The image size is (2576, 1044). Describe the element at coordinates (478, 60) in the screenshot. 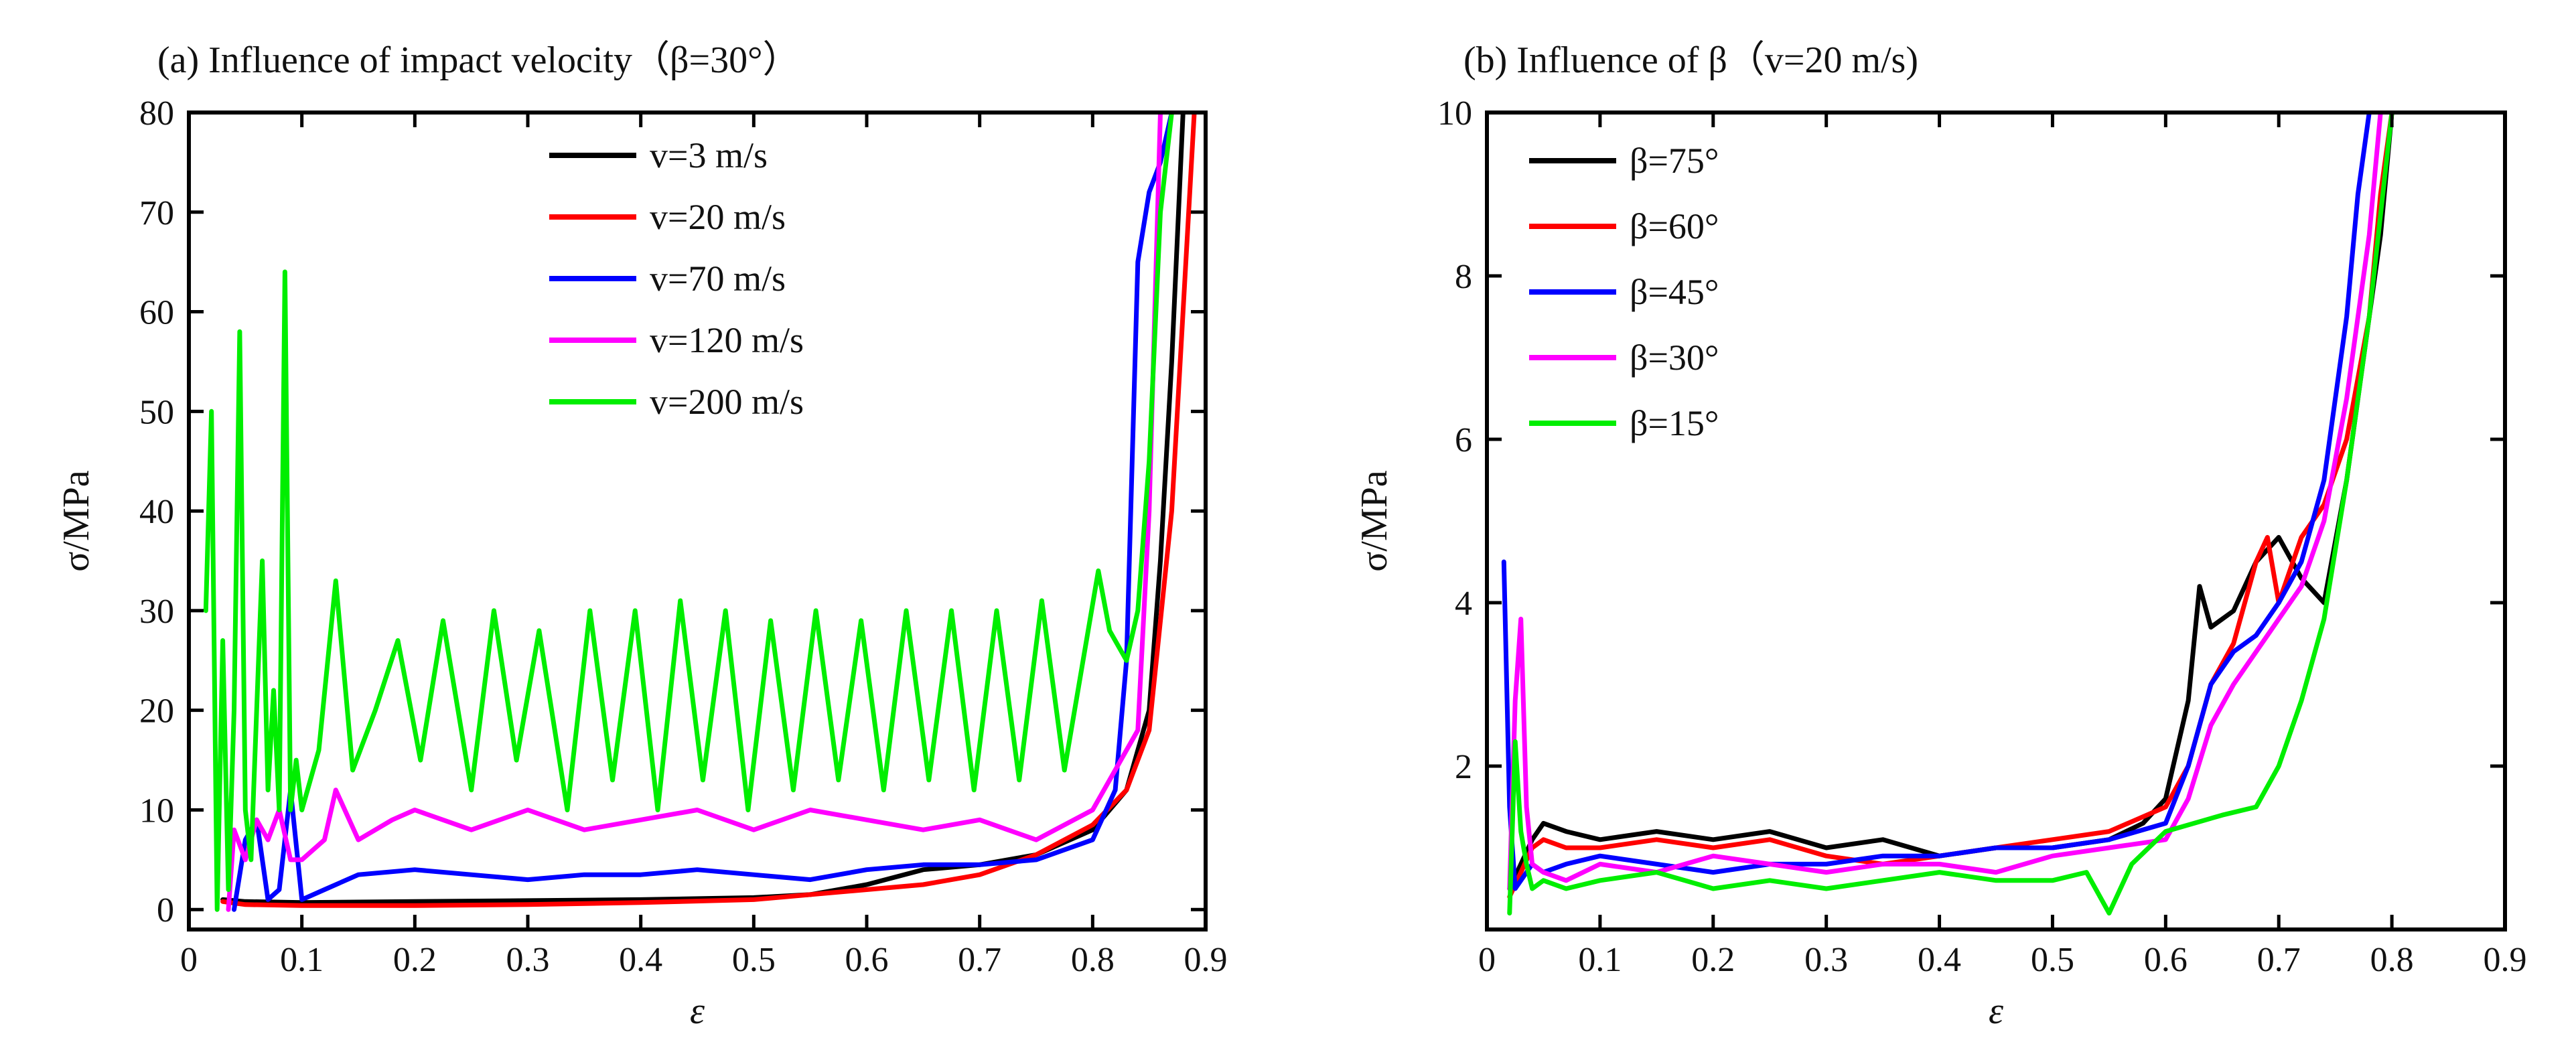

I see `panel-a-title: (a) Influence of impact velocity（β=30°）` at that location.